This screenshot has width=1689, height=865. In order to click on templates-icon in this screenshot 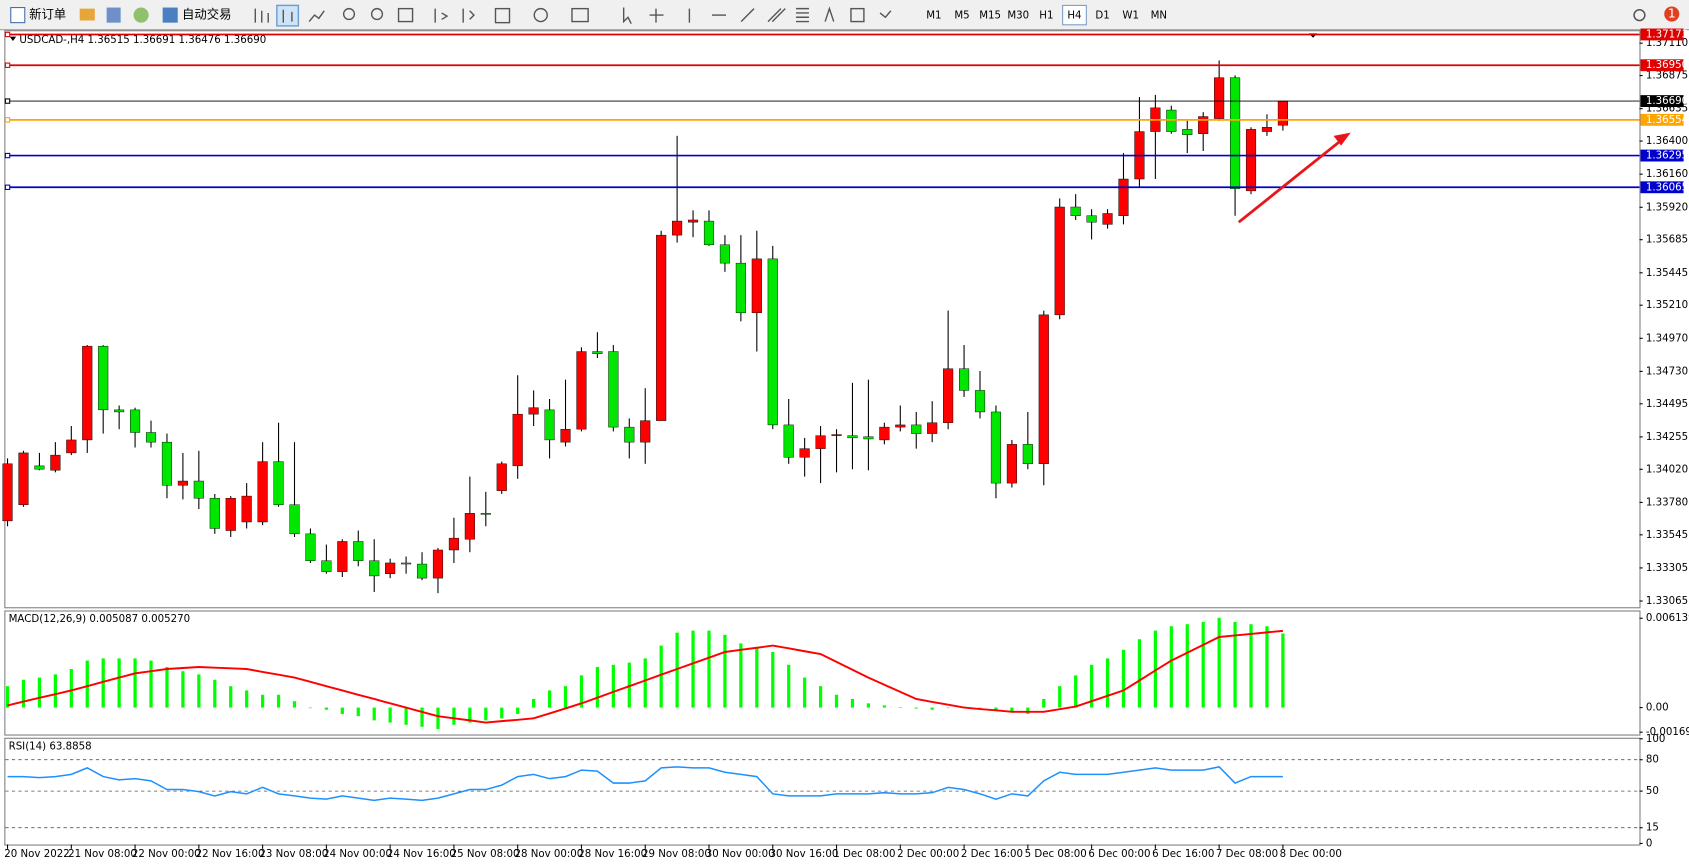, I will do `click(580, 15)`.